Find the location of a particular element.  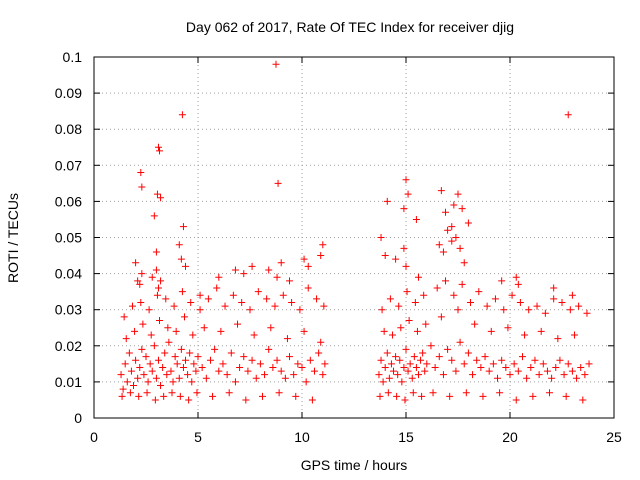

y-tick-label: 0.04 is located at coordinates (68, 274).